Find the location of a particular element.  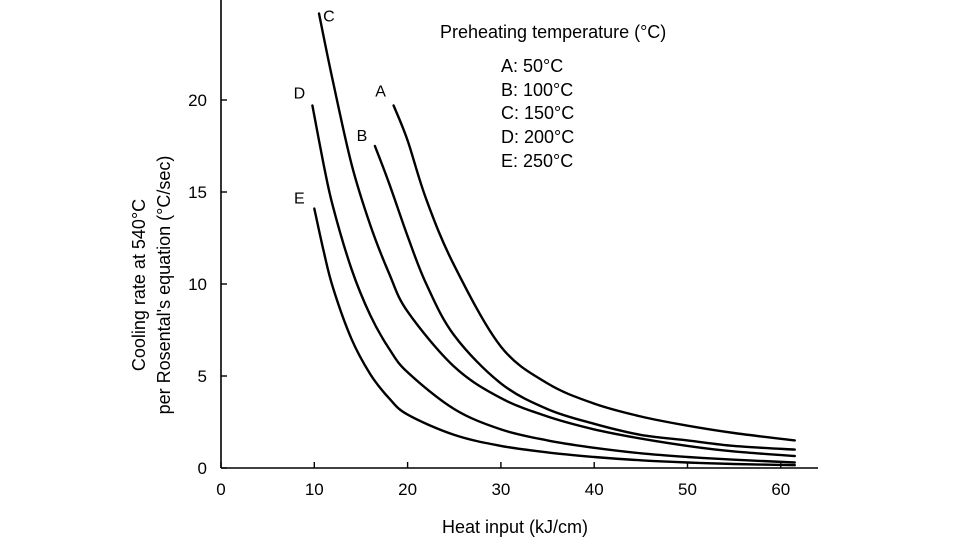

series-label-e: E is located at coordinates (299, 199).